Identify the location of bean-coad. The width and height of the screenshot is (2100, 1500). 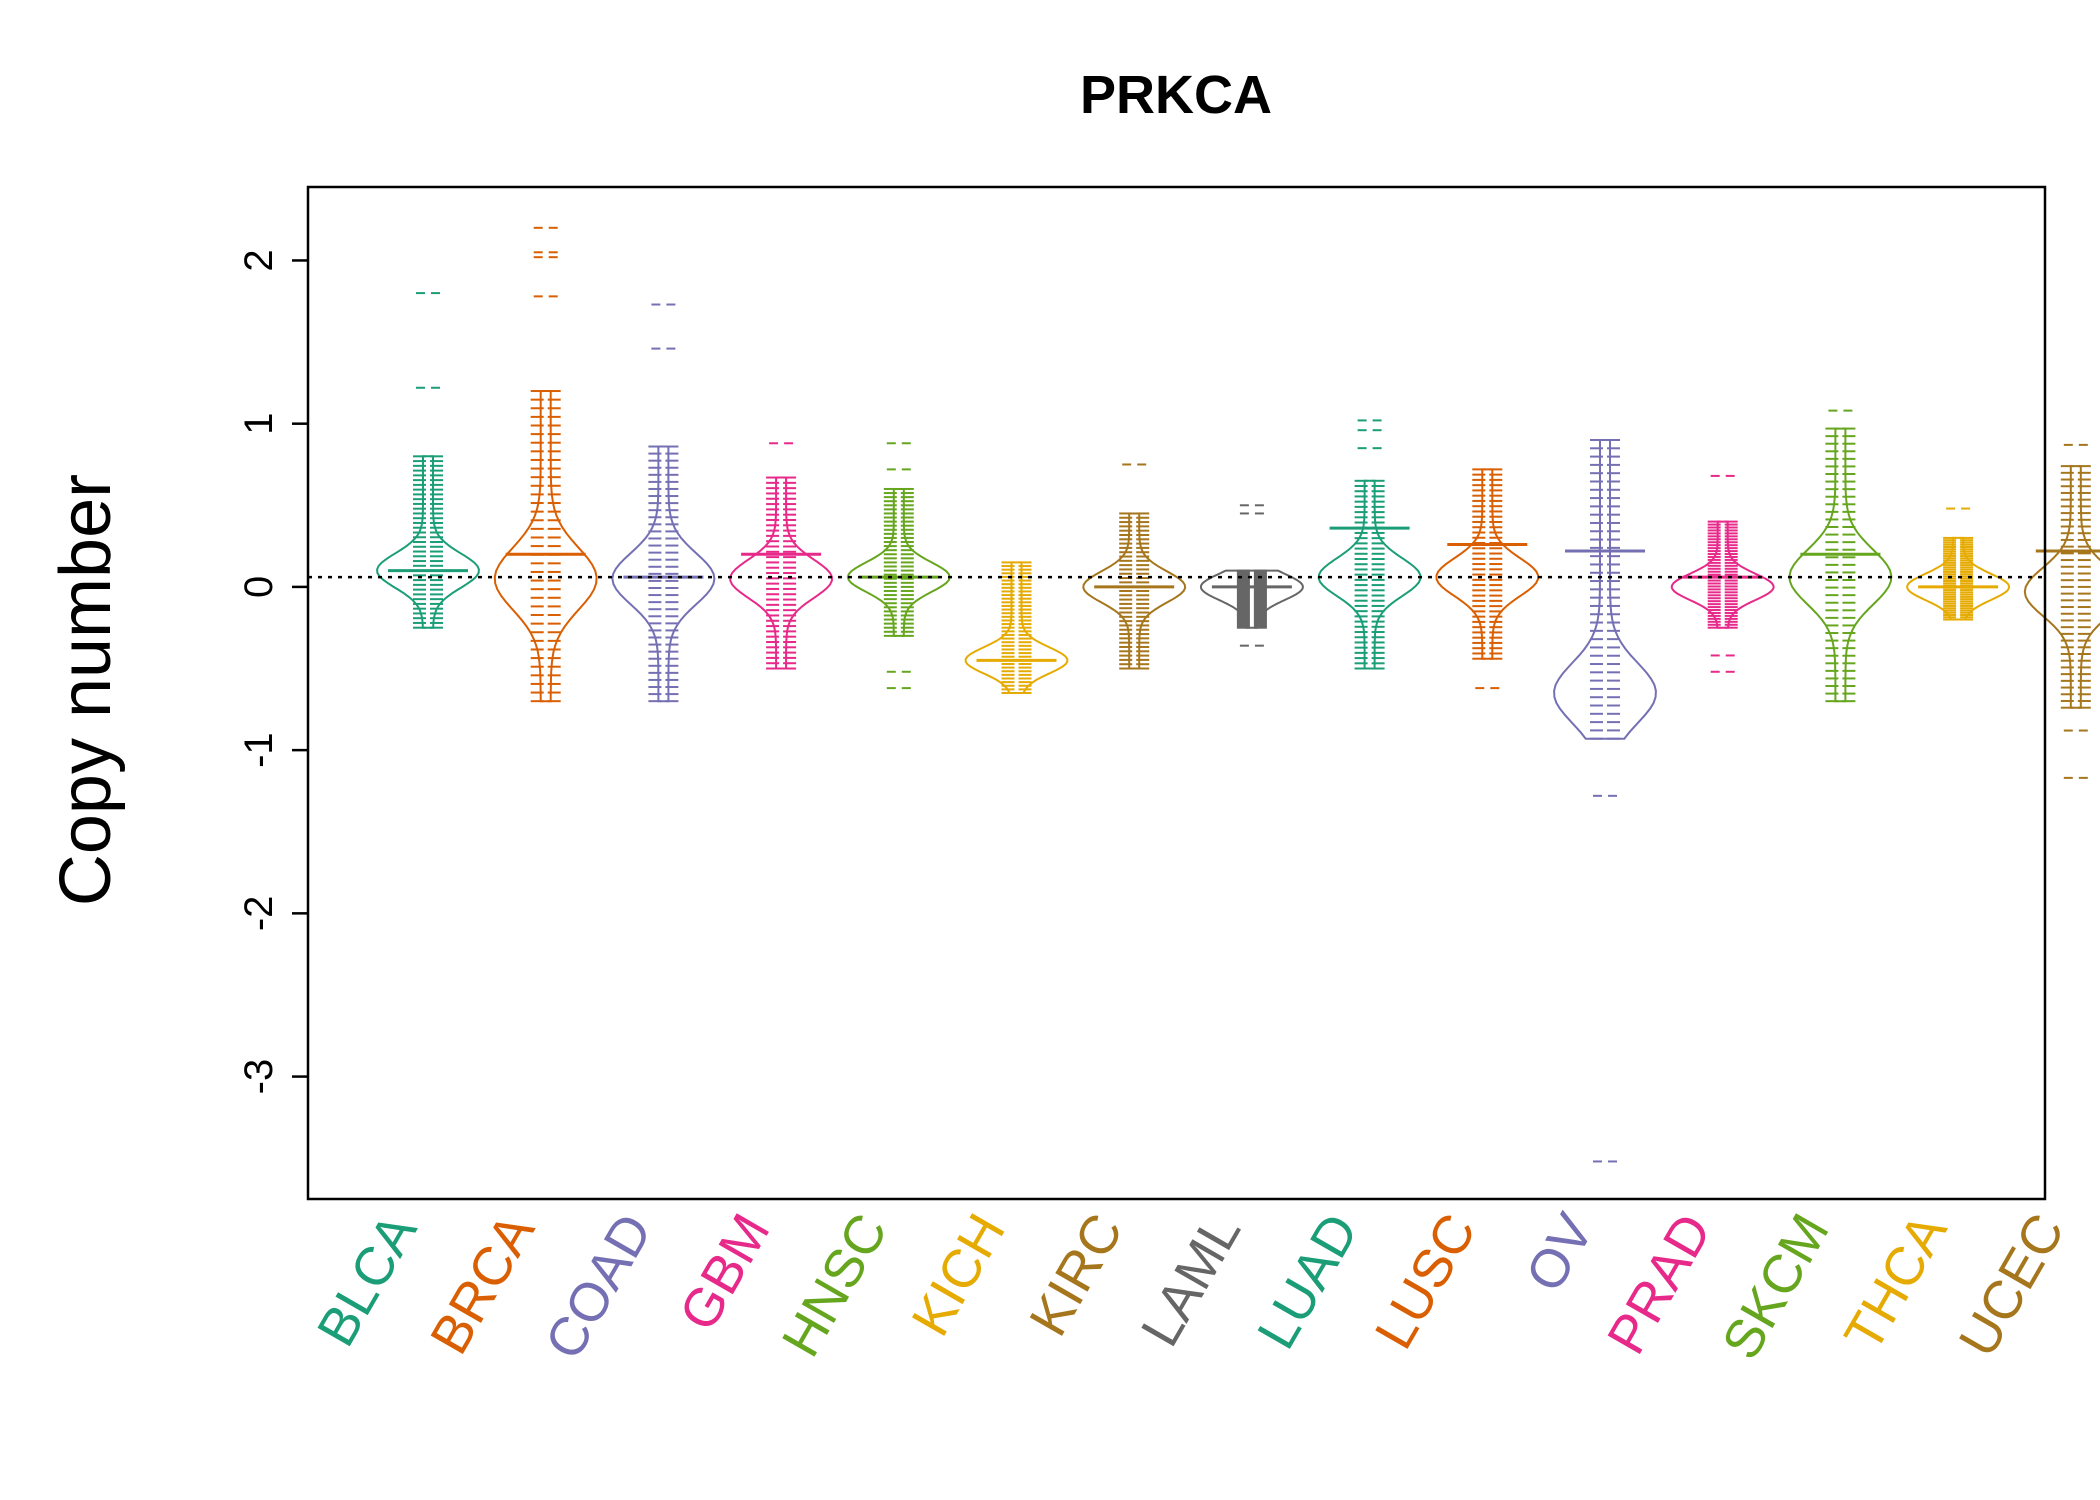
(663, 503).